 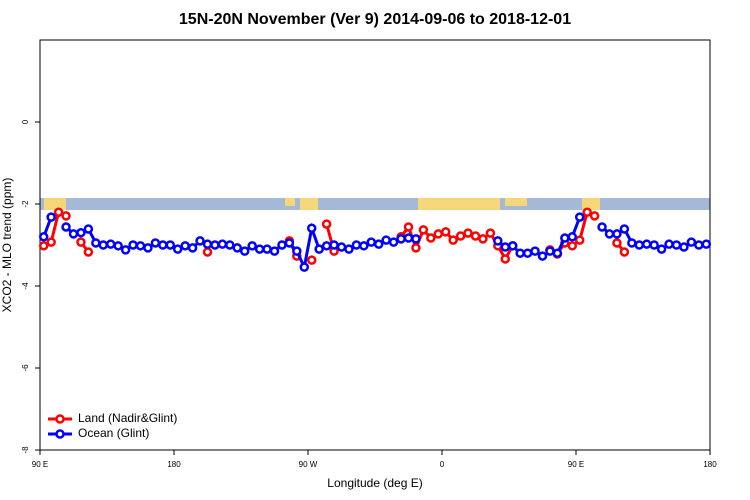 What do you see at coordinates (25, 204) in the screenshot?
I see `y-tick-label: -2` at bounding box center [25, 204].